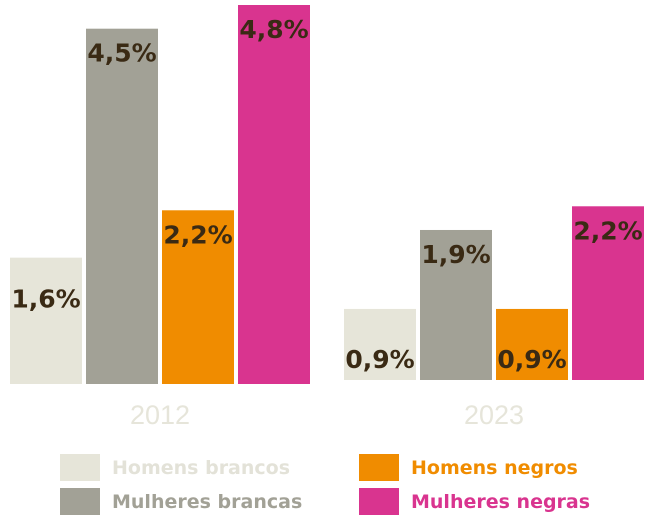  What do you see at coordinates (45, 299) in the screenshot?
I see `value-label-homens-brancos-2012: 1,6%` at bounding box center [45, 299].